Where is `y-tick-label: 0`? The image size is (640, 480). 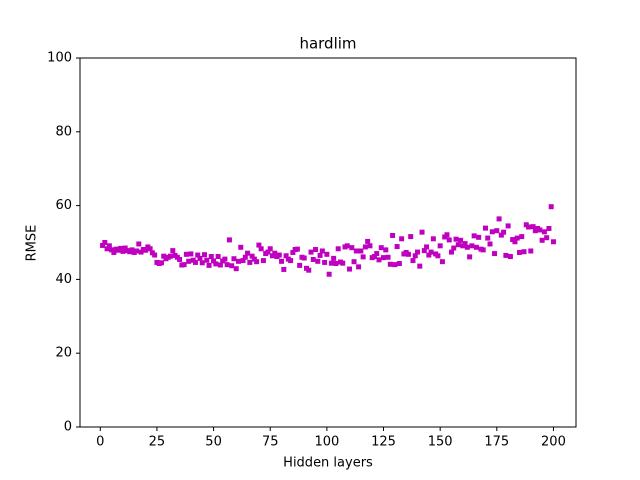
y-tick-label: 0 is located at coordinates (68, 427).